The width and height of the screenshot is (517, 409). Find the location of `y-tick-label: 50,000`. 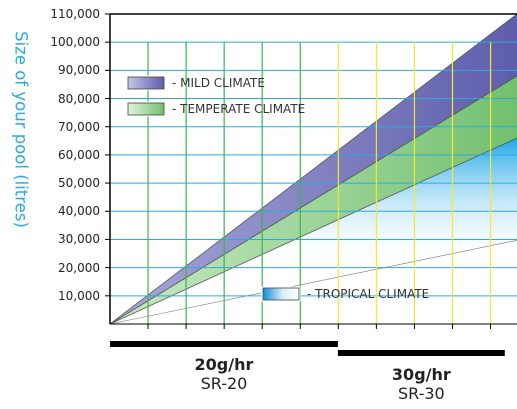

y-tick-label: 50,000 is located at coordinates (79, 183).